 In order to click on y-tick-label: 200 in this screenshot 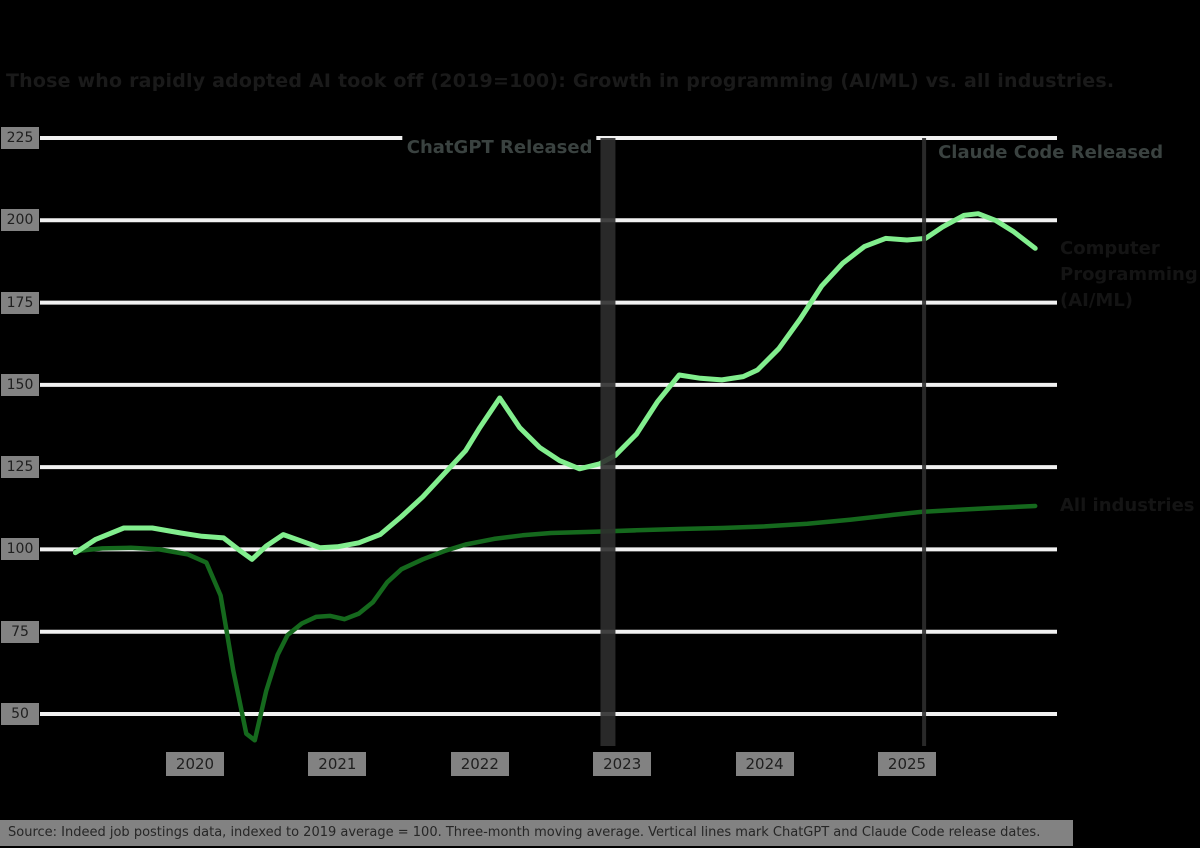, I will do `click(20, 220)`.